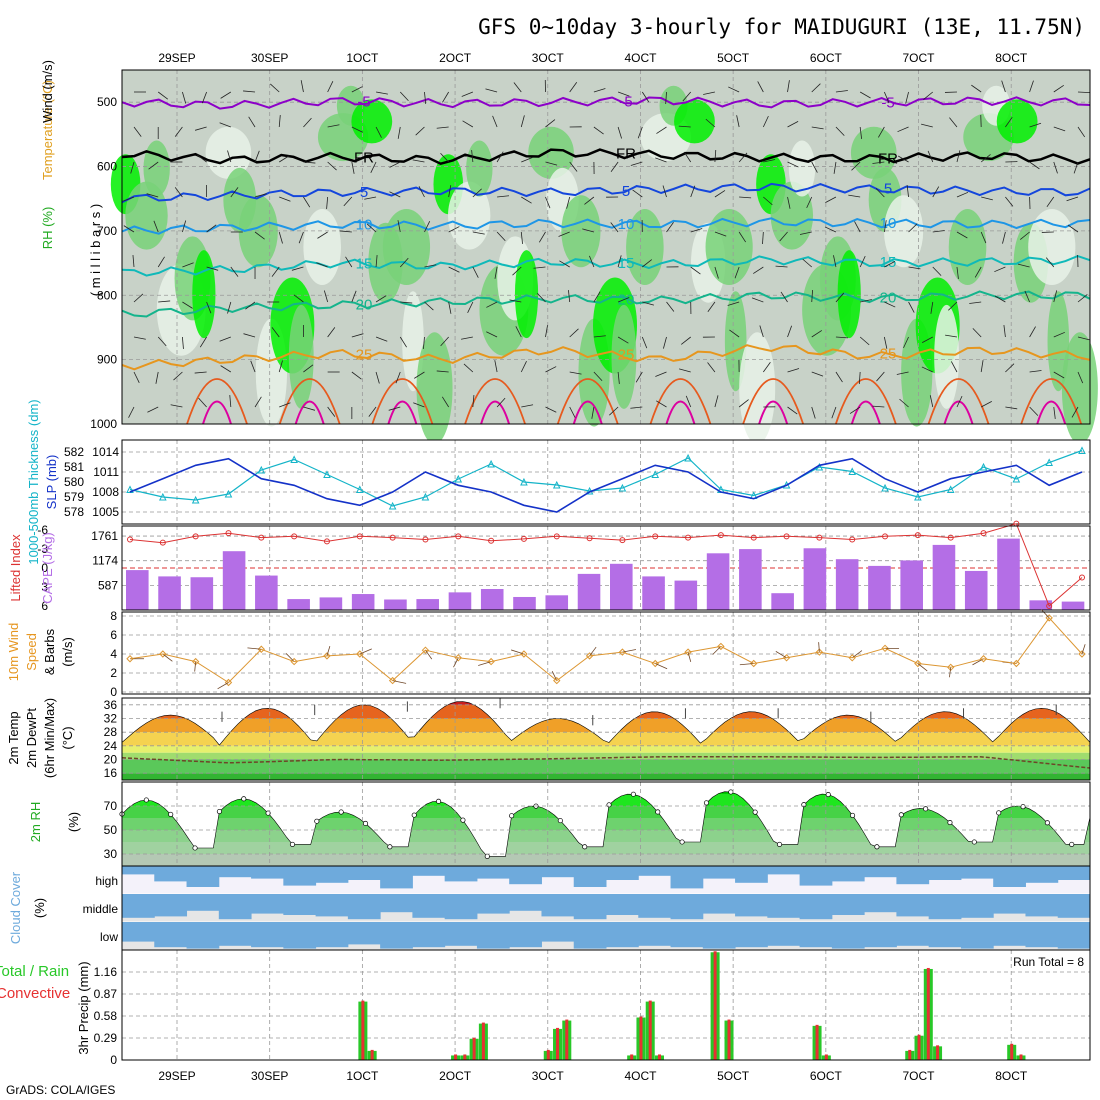 The image size is (1100, 1100). I want to click on run-total-label: Run Total = 8, so click(1048, 962).